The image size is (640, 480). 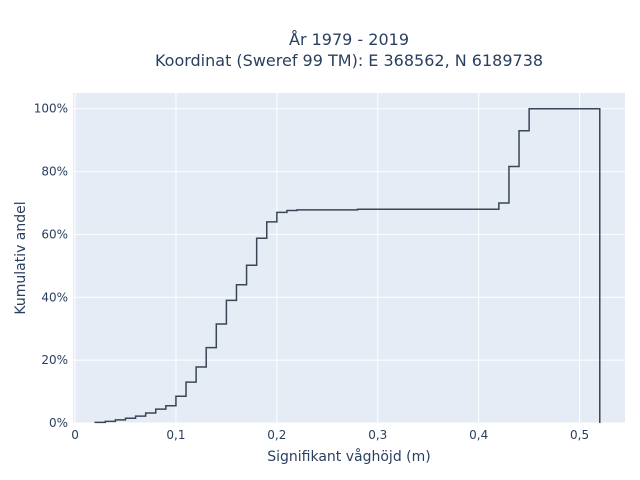 What do you see at coordinates (54, 234) in the screenshot?
I see `y-tick-label: 60%` at bounding box center [54, 234].